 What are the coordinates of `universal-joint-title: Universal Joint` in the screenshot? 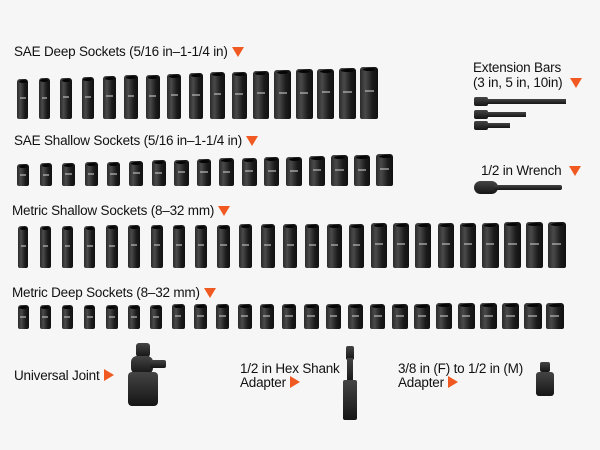 It's located at (64, 375).